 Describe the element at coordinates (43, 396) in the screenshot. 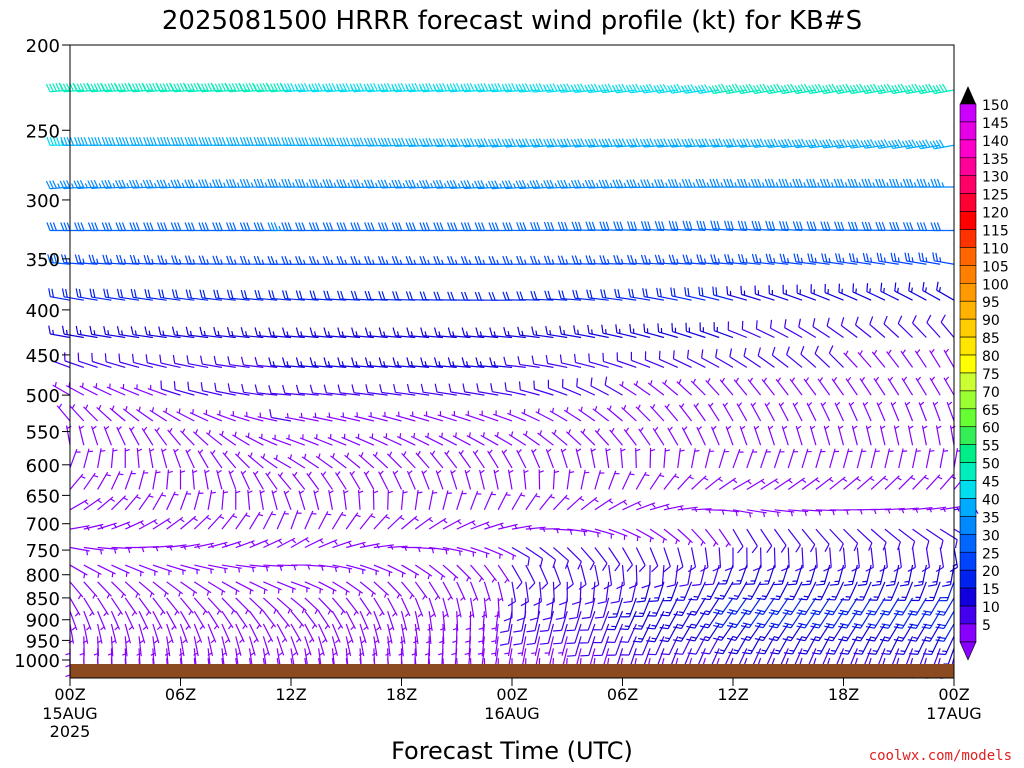

I see `y-tick-label: 500` at that location.